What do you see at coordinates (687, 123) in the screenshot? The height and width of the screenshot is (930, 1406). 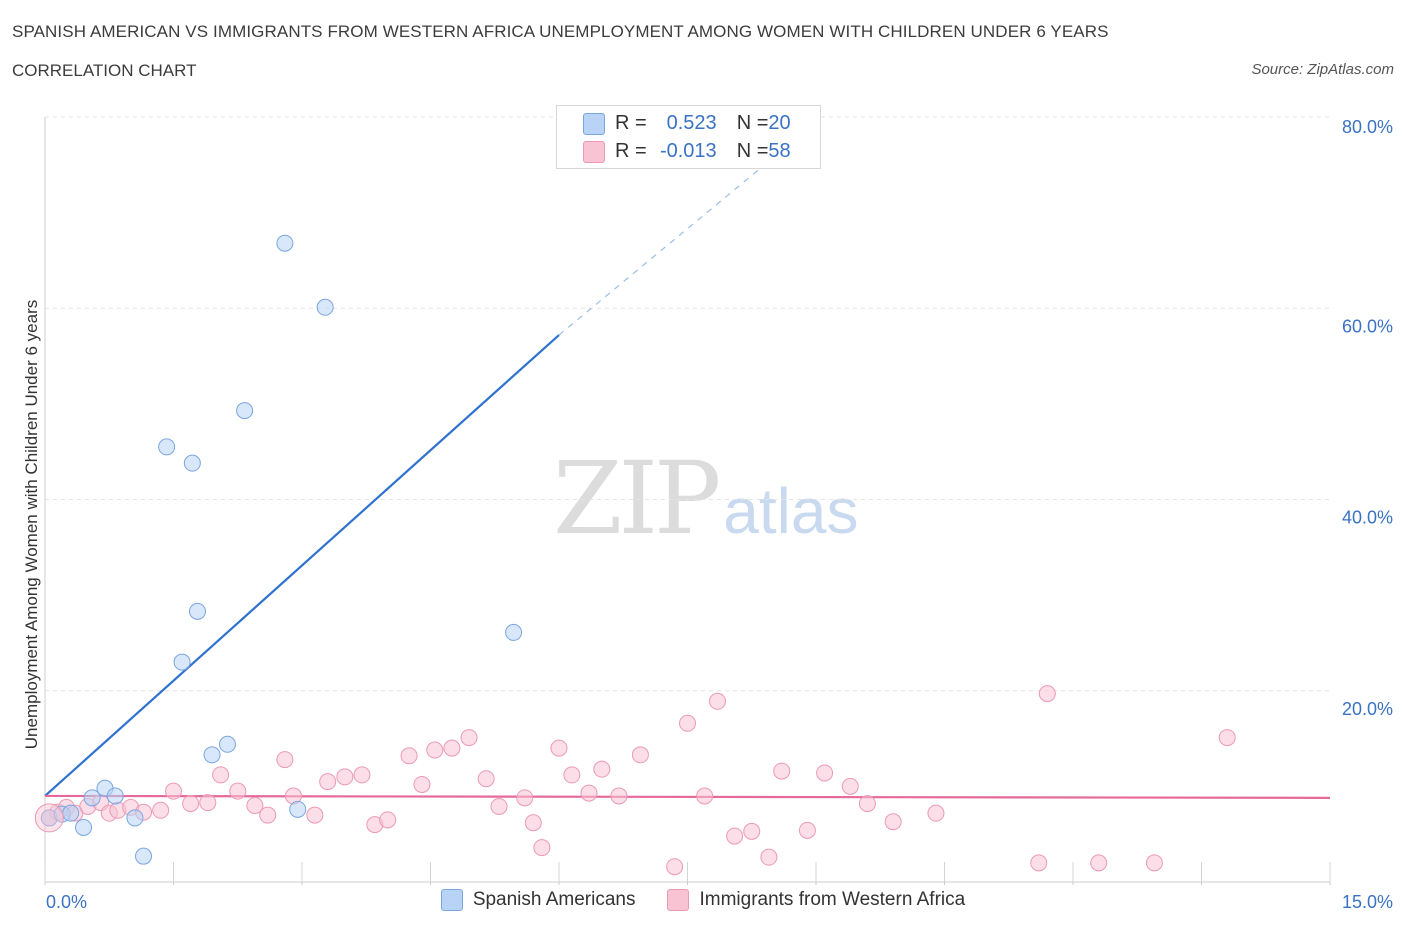 I see `stats-row-spanish-americans: R = 0.523 N = 20` at bounding box center [687, 123].